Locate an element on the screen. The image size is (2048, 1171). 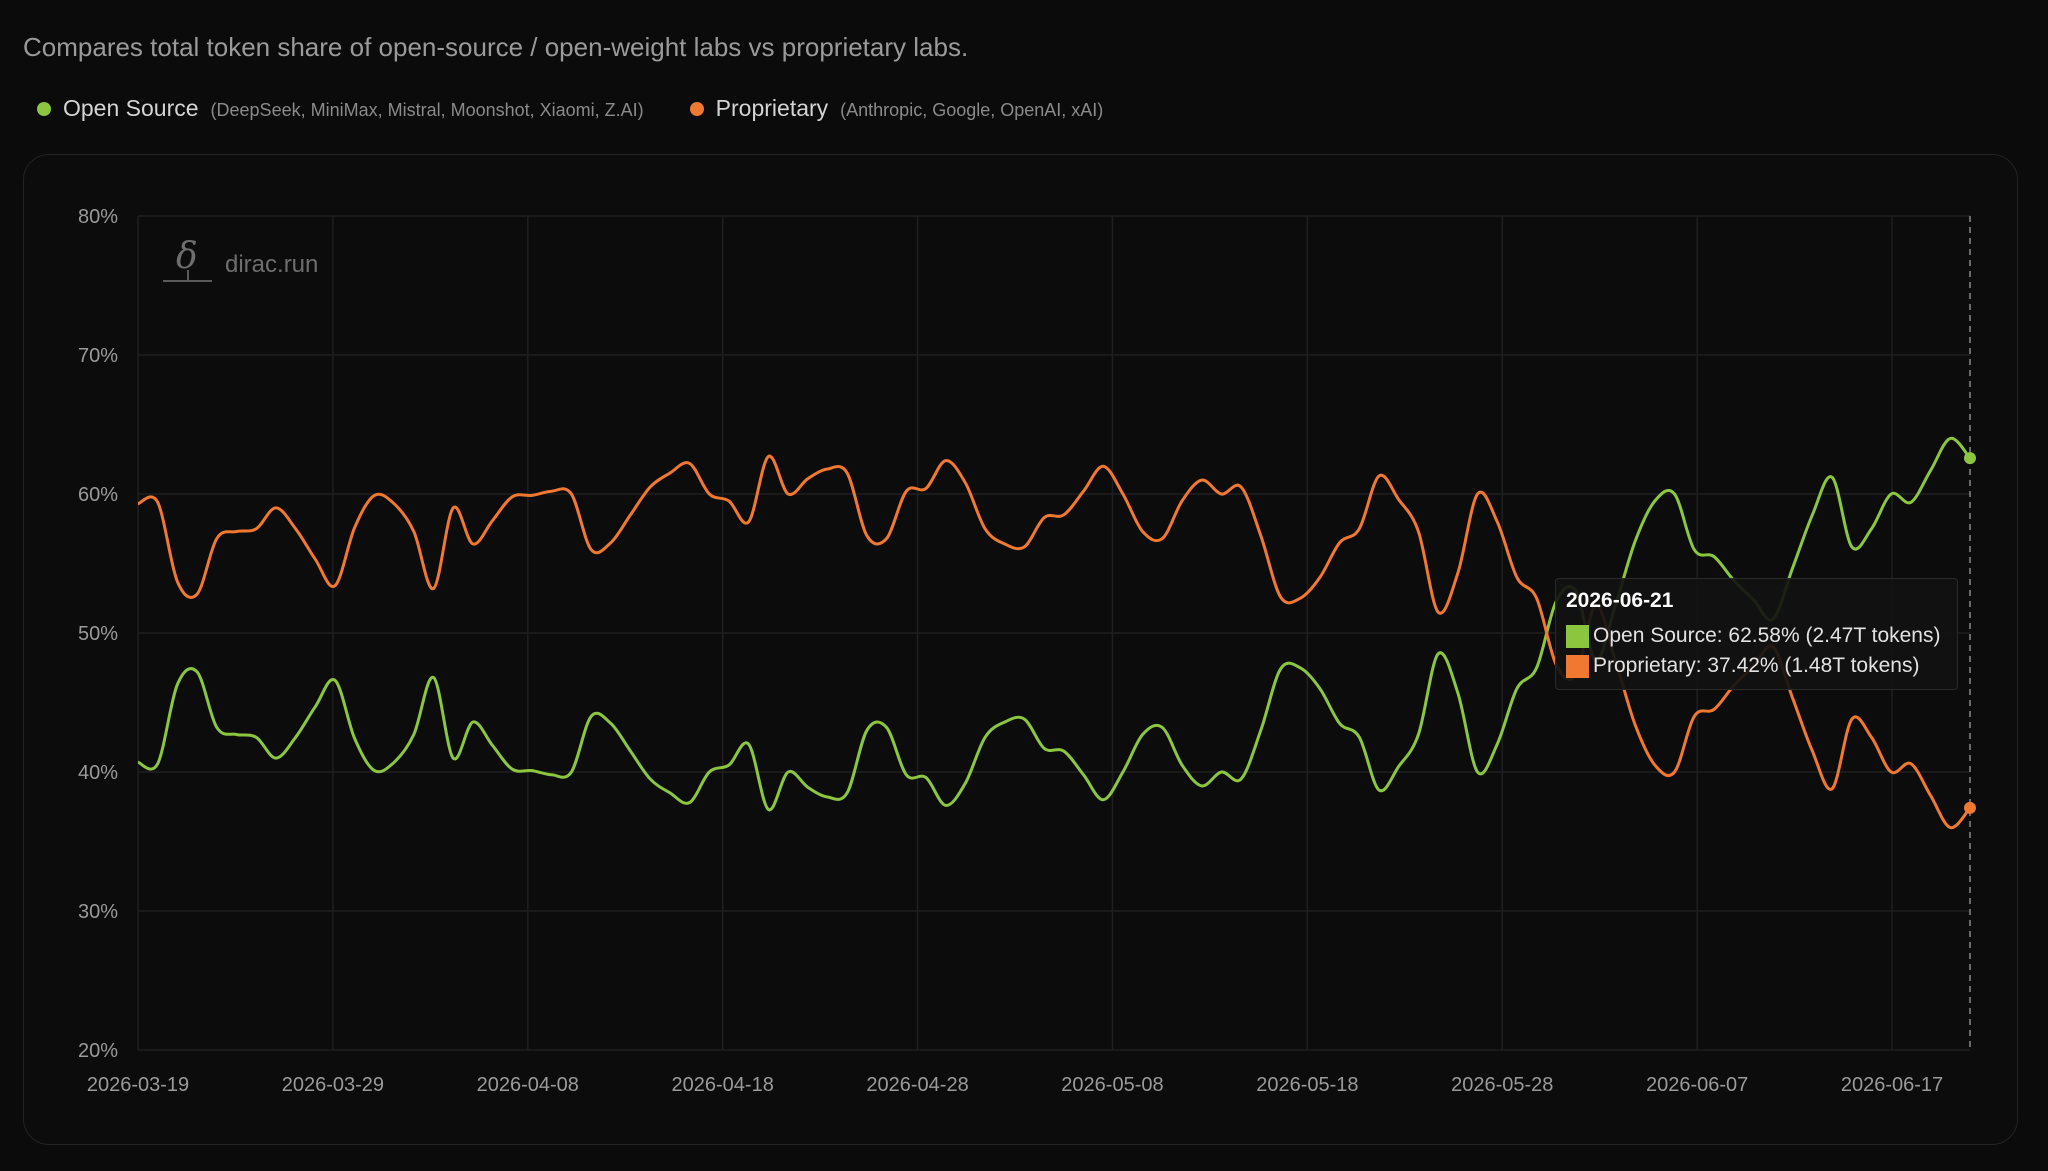
tooltip-text-open-source: Open Source: 62.58% (2.47T tokens) is located at coordinates (1767, 635).